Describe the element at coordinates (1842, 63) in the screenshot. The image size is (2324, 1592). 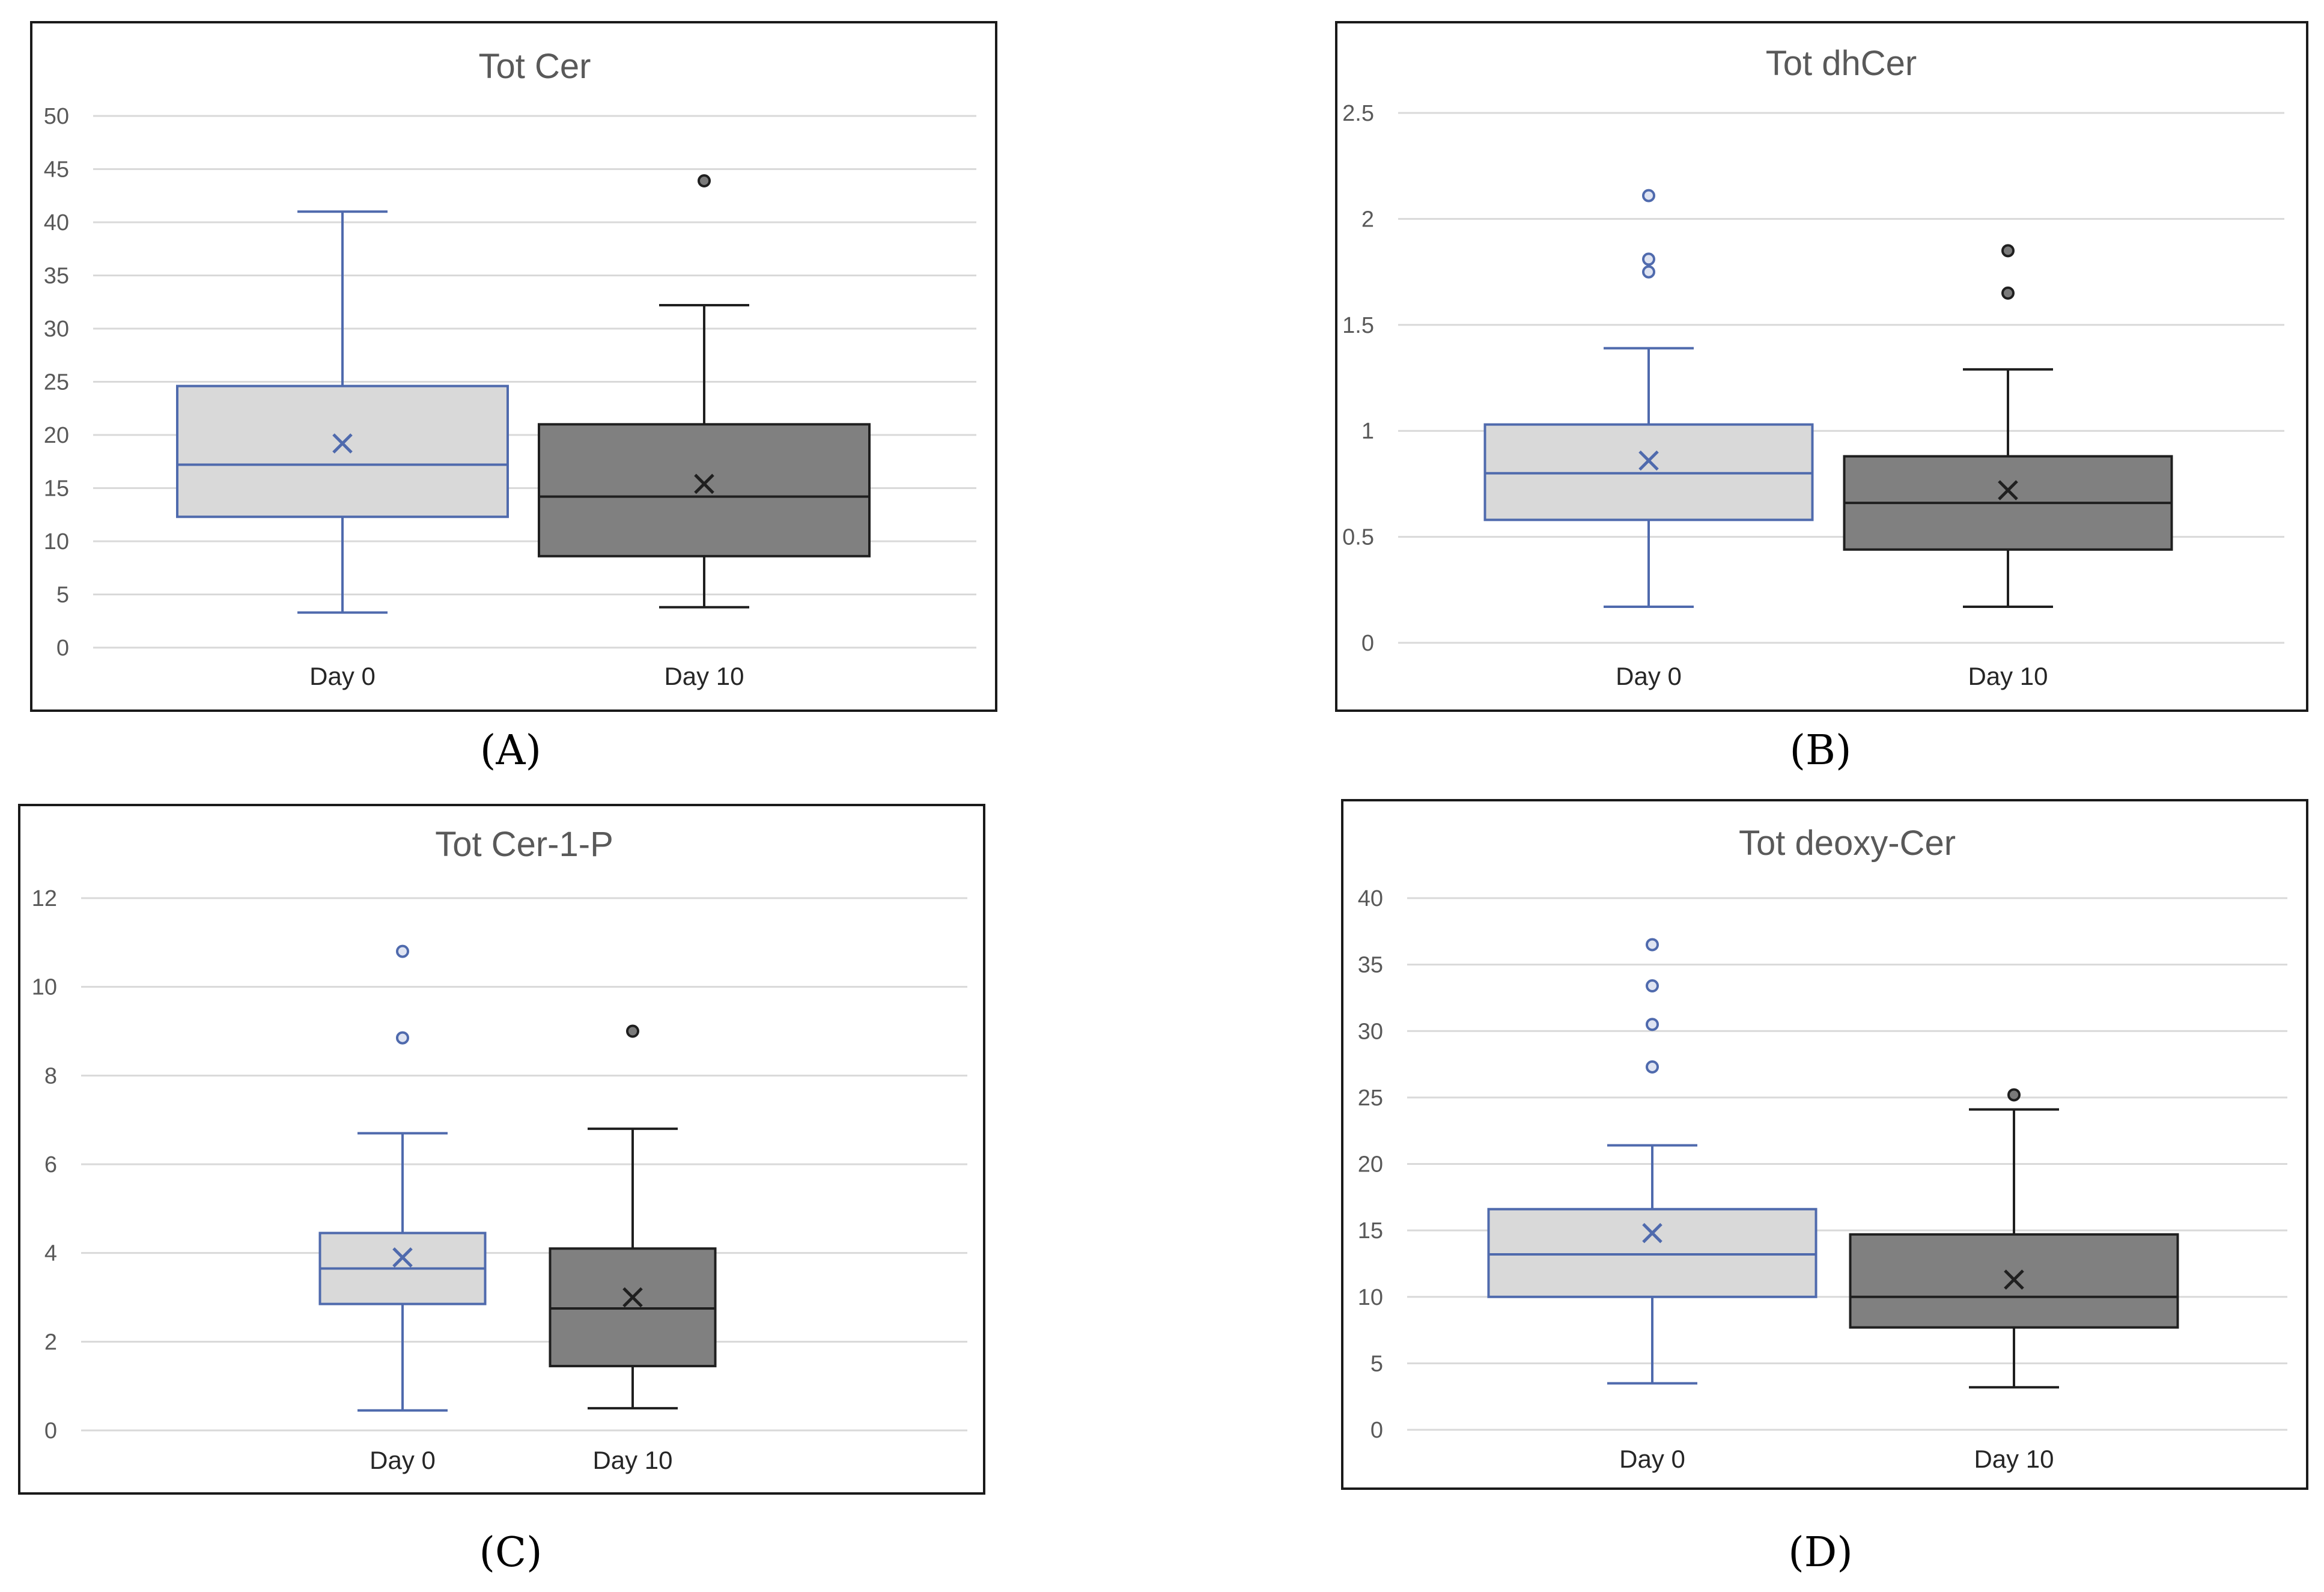
I see `chart-title: Tot dhCer` at that location.